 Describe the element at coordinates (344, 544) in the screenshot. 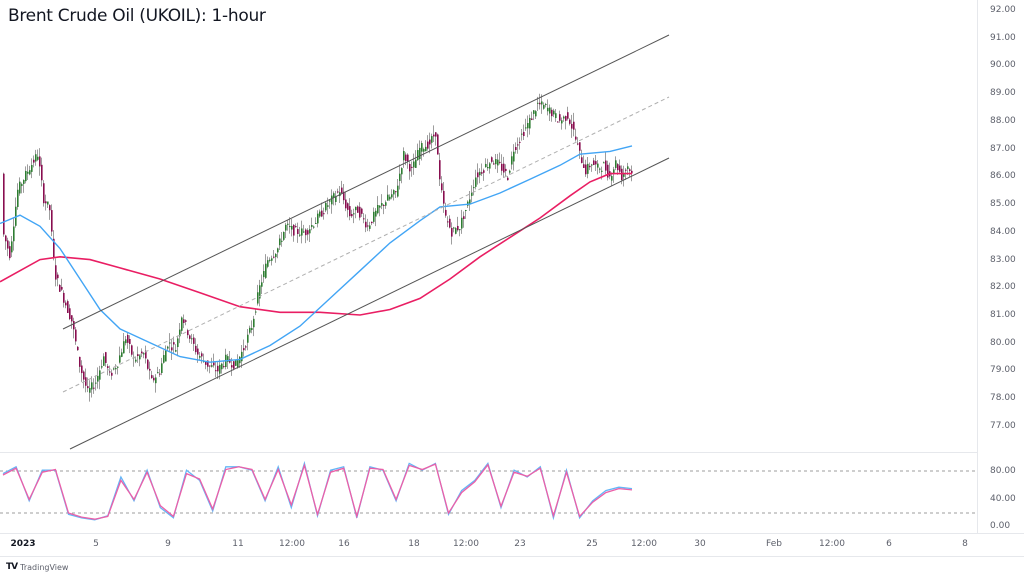

I see `time-axis-label: 16` at that location.